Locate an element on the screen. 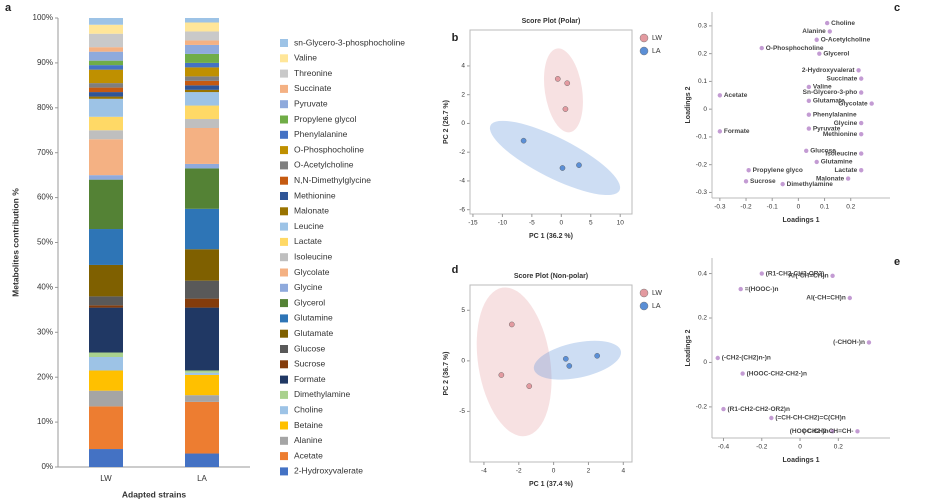  point-label: Acetate is located at coordinates (736, 95).